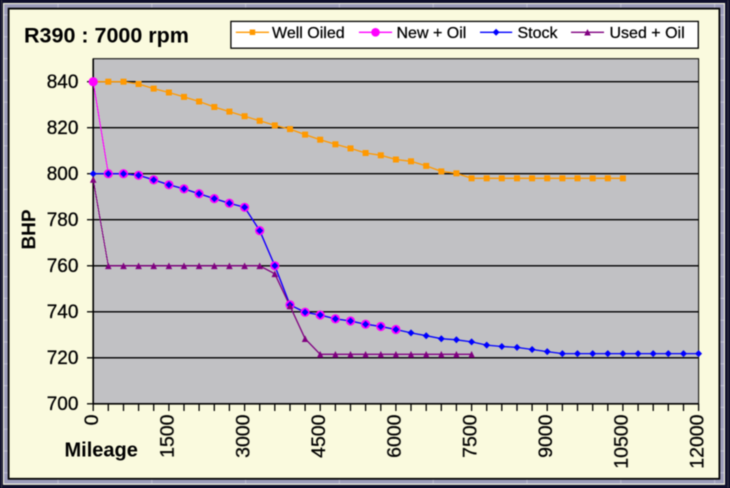 The height and width of the screenshot is (488, 730). What do you see at coordinates (395, 436) in the screenshot?
I see `svg-text: 6000` at bounding box center [395, 436].